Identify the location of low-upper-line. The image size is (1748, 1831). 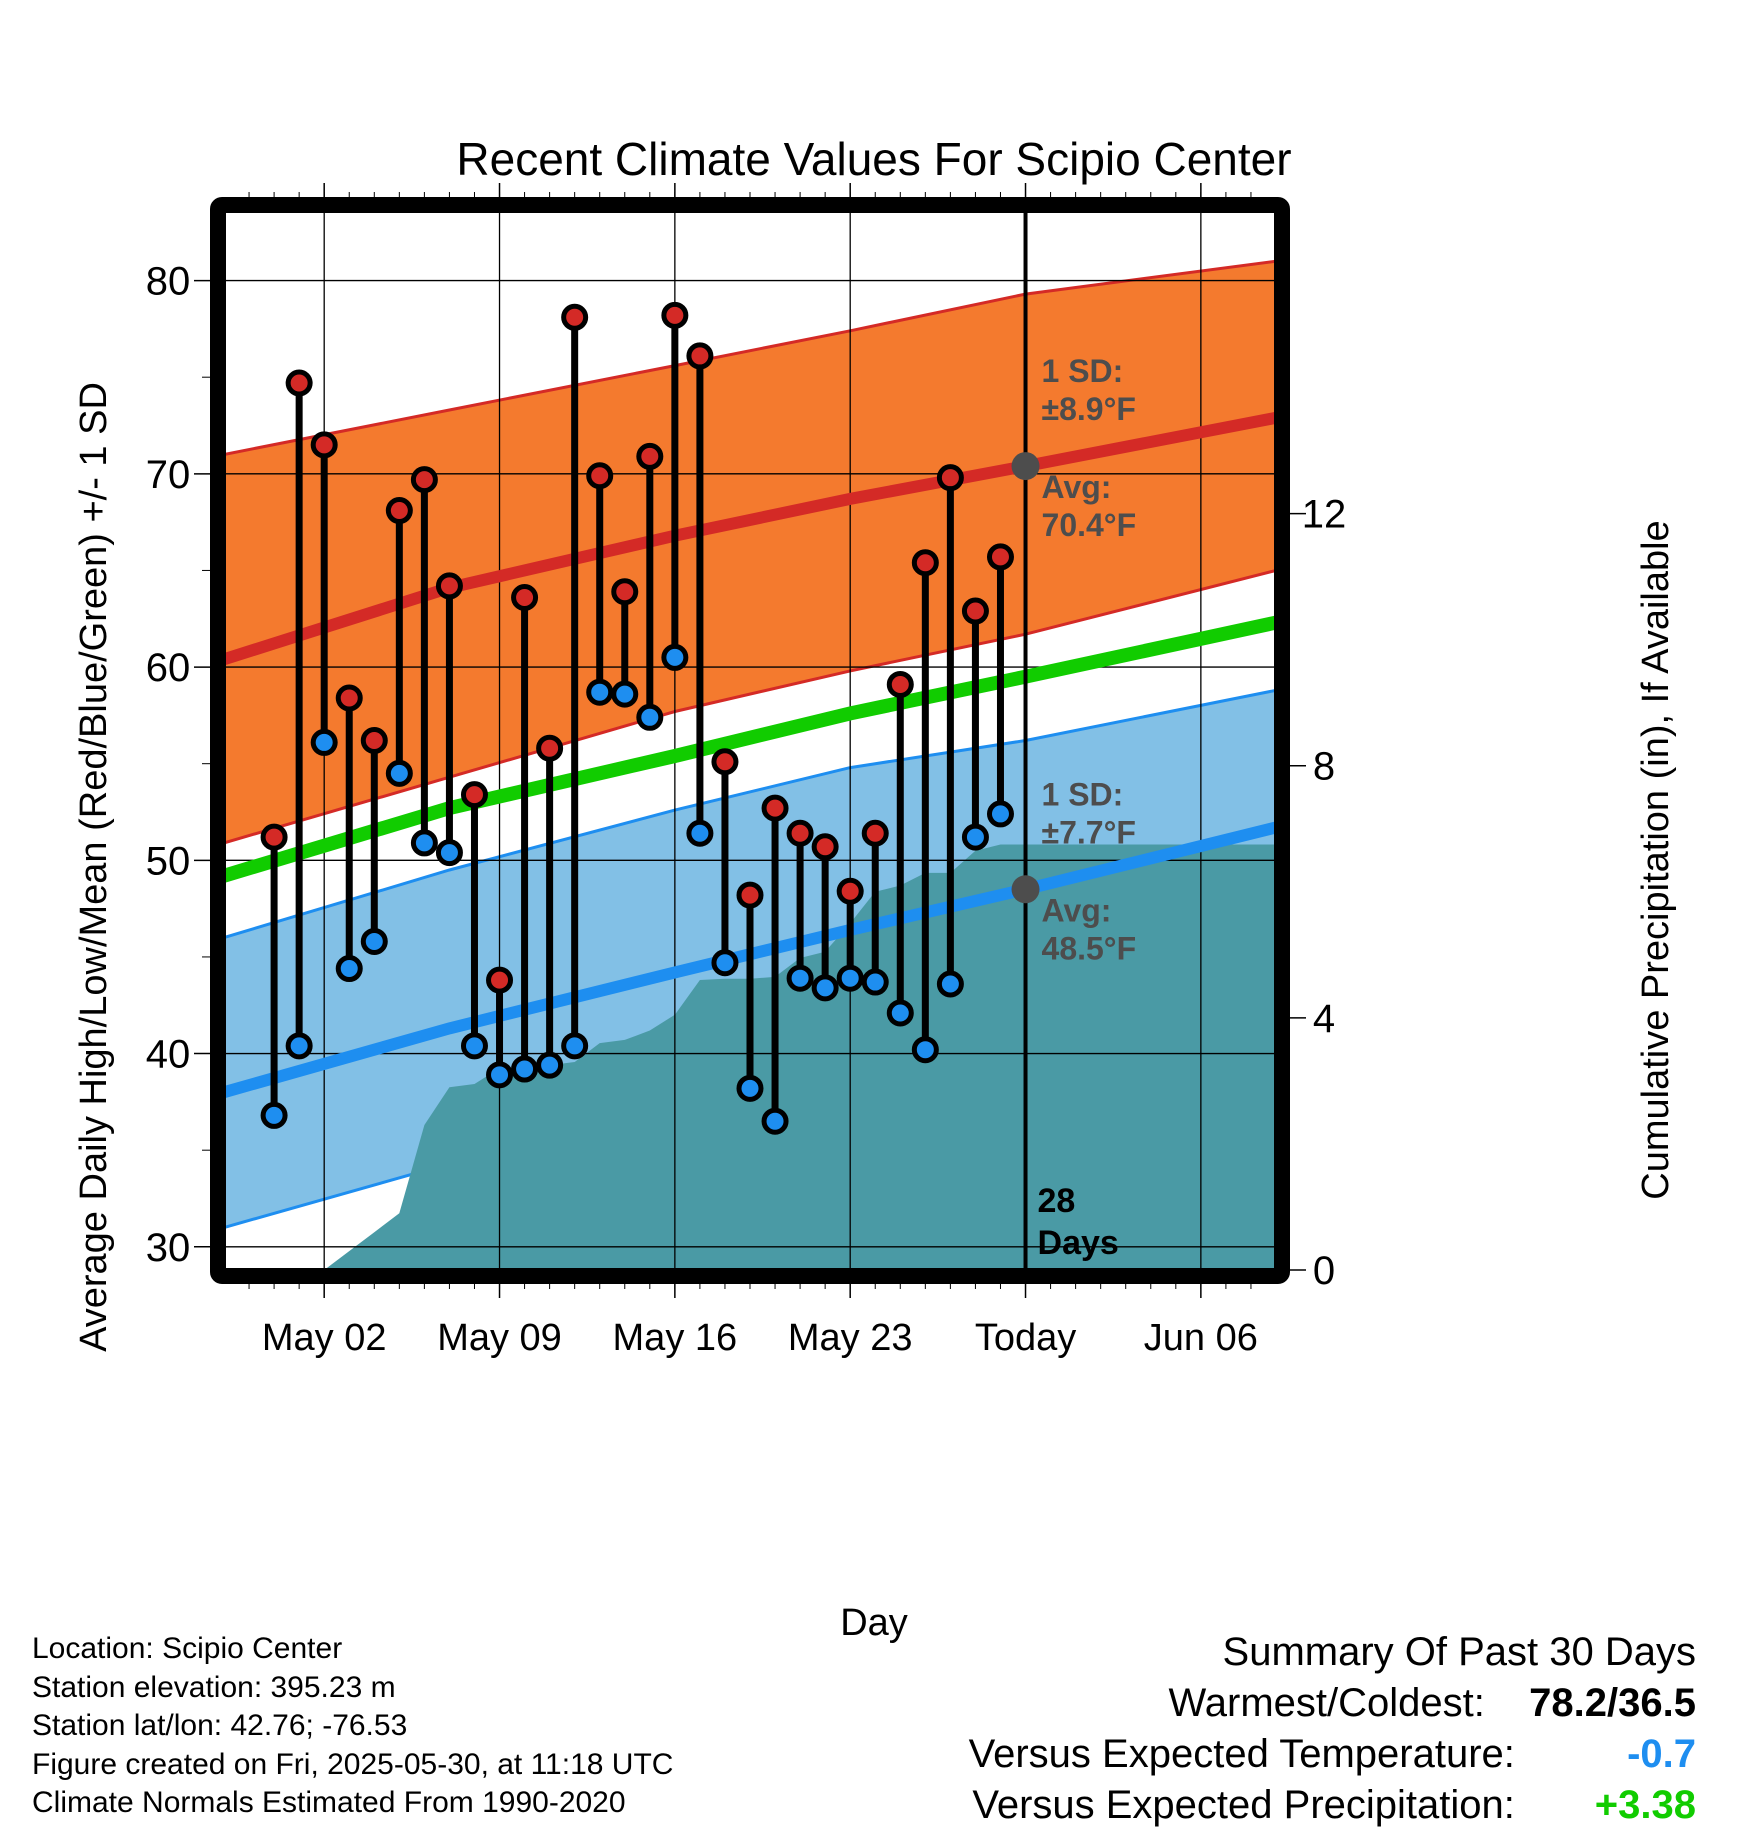
(750, 814).